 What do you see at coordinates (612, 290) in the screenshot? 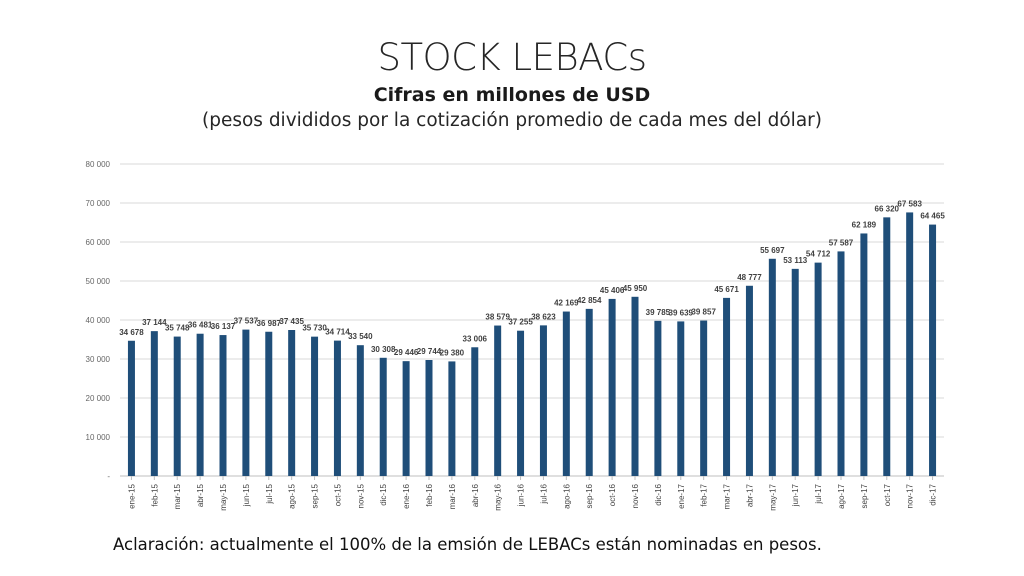
I see `data-label: 45 406` at bounding box center [612, 290].